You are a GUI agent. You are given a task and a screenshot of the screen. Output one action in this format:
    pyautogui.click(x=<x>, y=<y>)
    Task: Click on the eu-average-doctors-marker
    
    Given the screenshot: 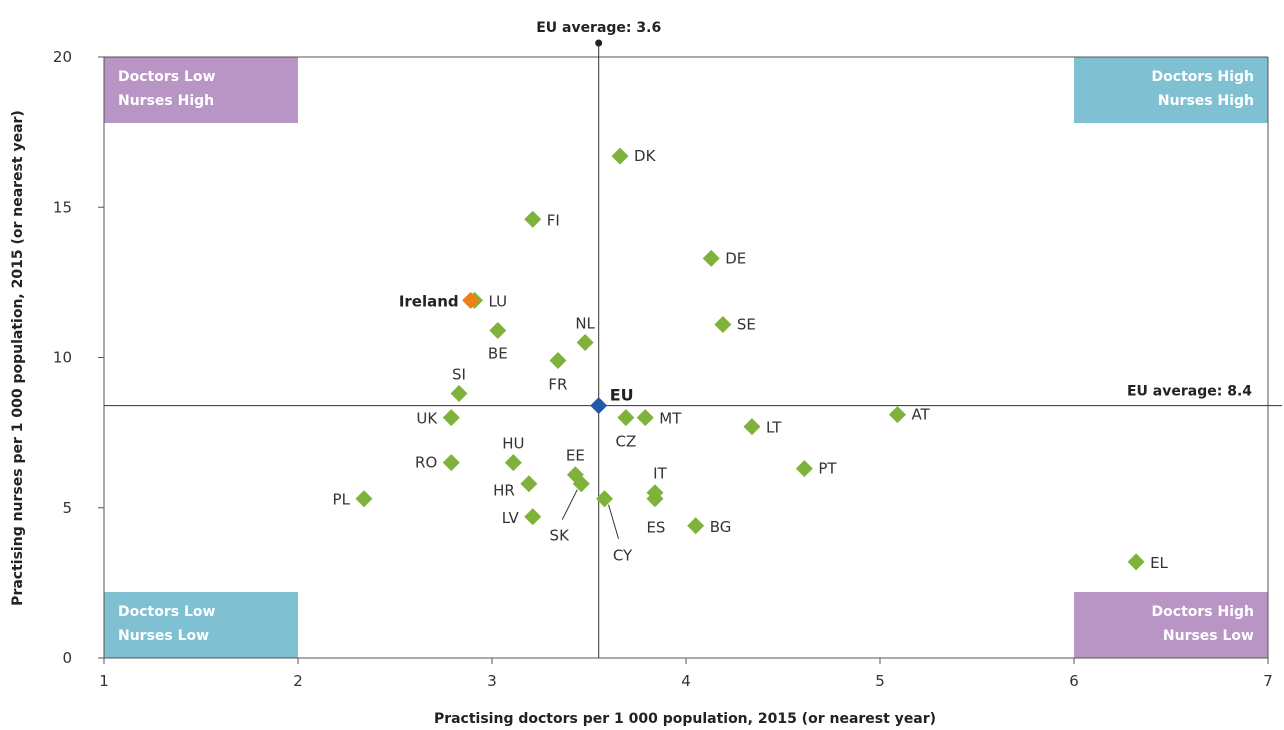 What is the action you would take?
    pyautogui.click(x=599, y=43)
    